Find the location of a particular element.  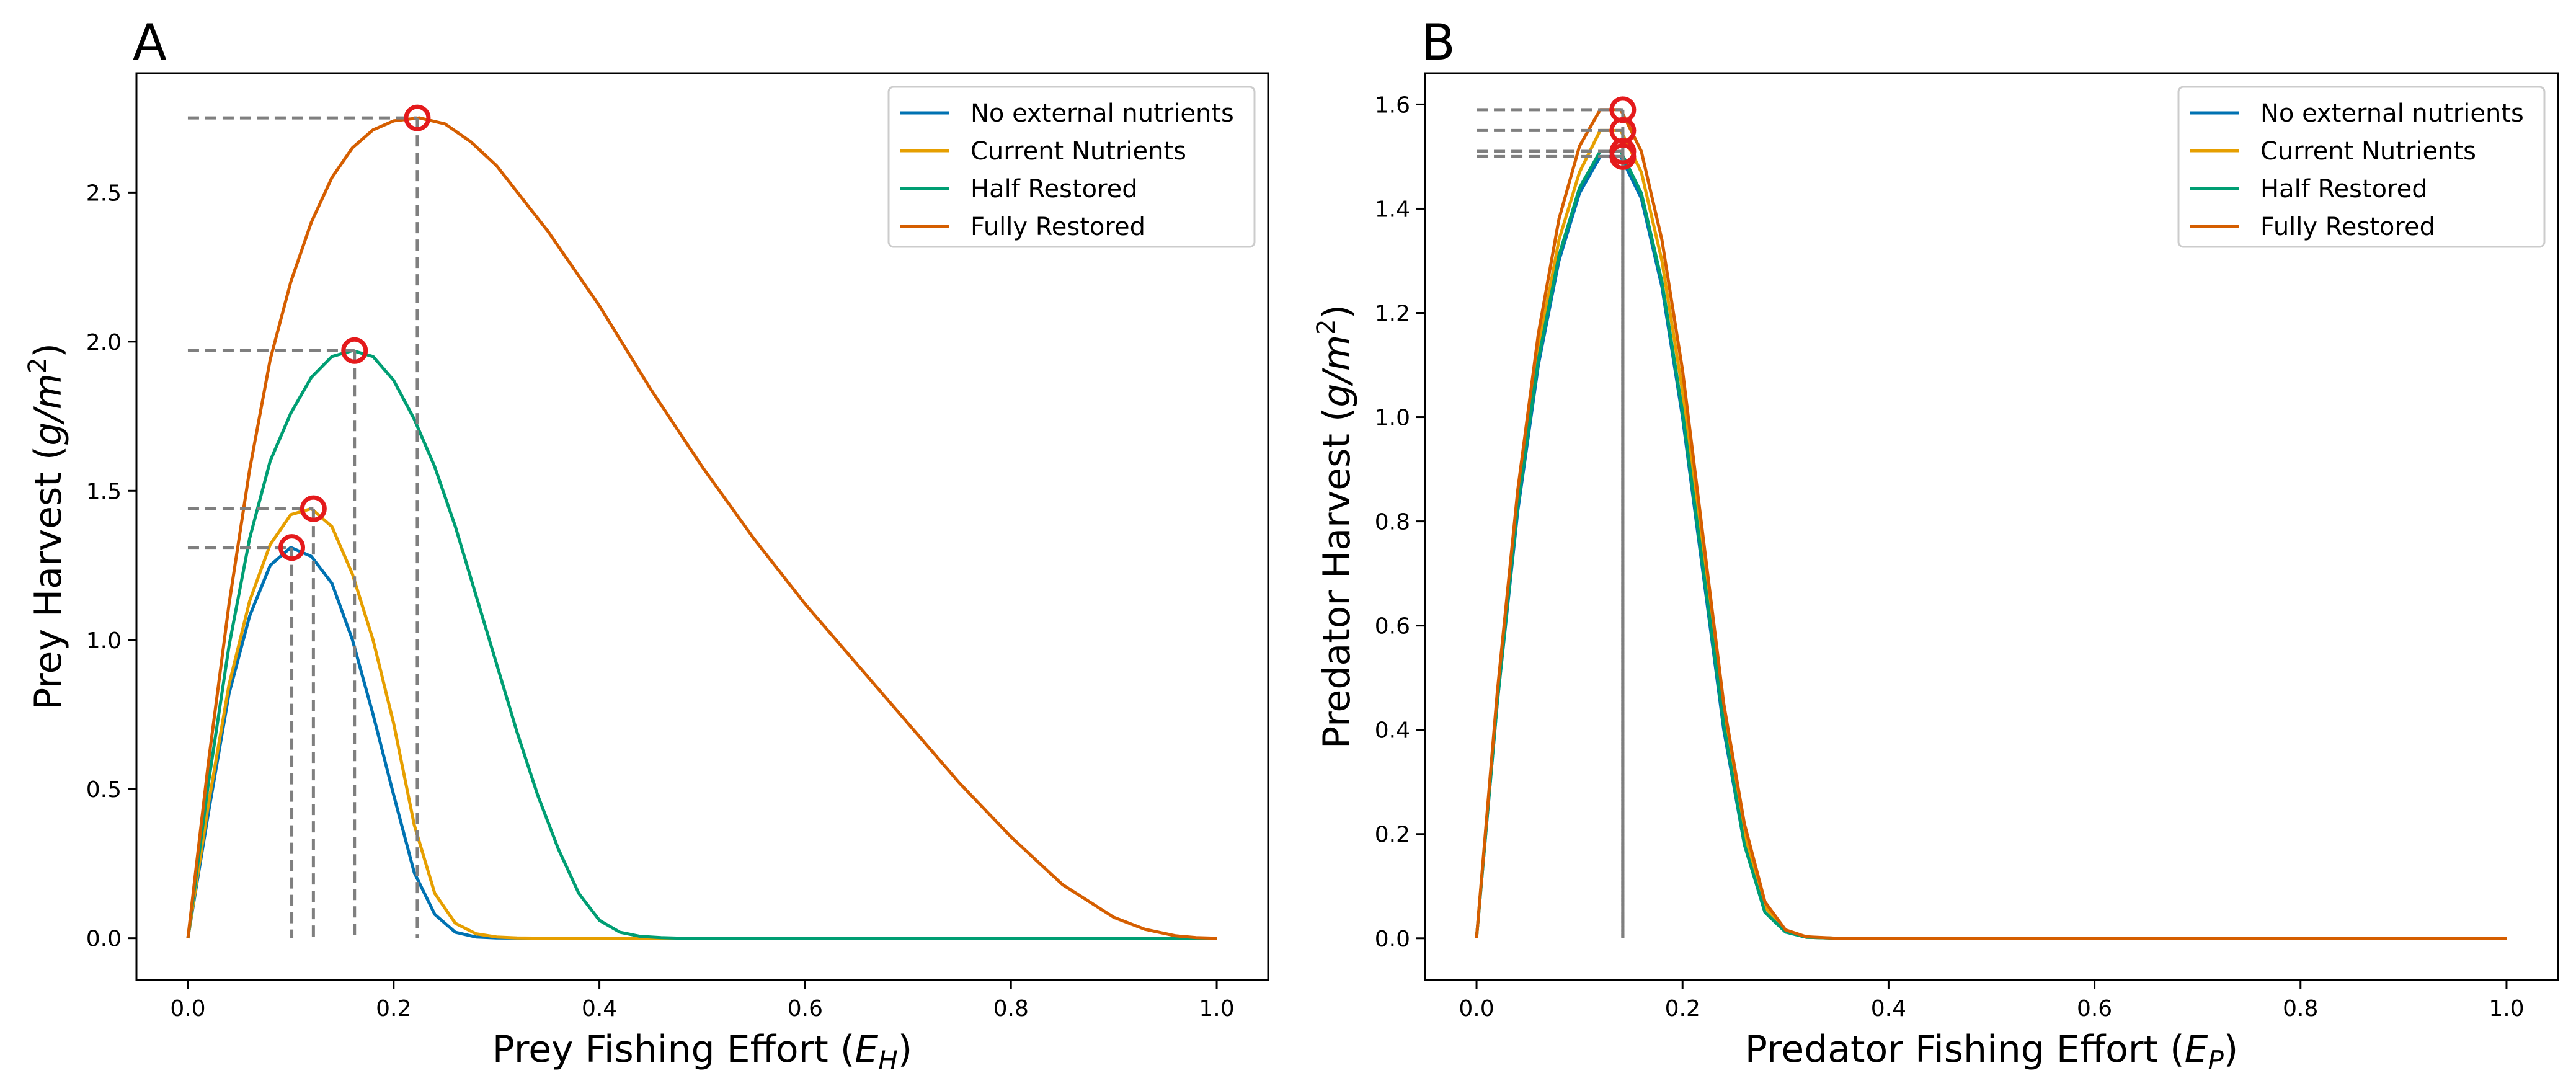

y-axis-title: Prey Harvest (g/m2) is located at coordinates (47, 526).